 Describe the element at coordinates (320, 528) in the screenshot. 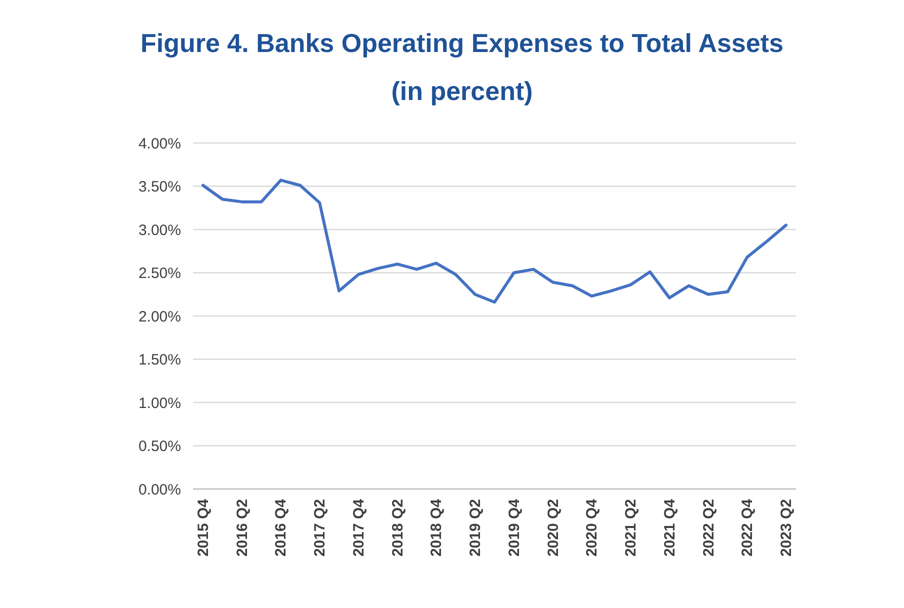

I see `x-tick-label: 2017 Q2` at that location.